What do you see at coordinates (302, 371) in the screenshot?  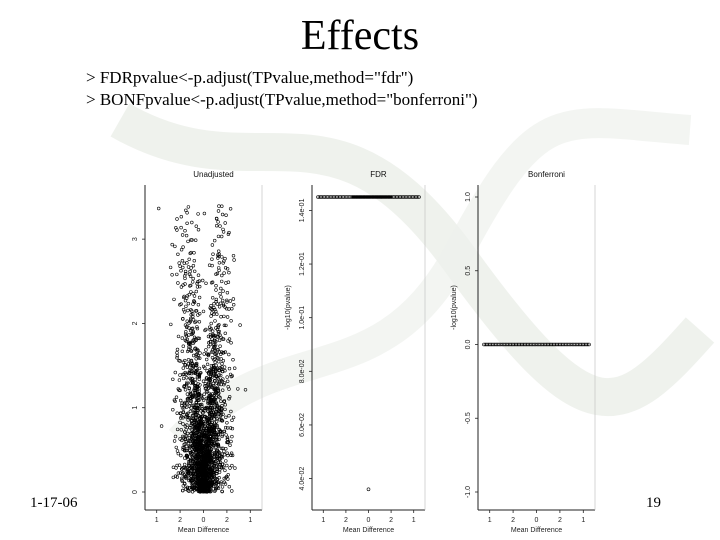 I see `y-tick-label: 8.0e-02` at bounding box center [302, 371].